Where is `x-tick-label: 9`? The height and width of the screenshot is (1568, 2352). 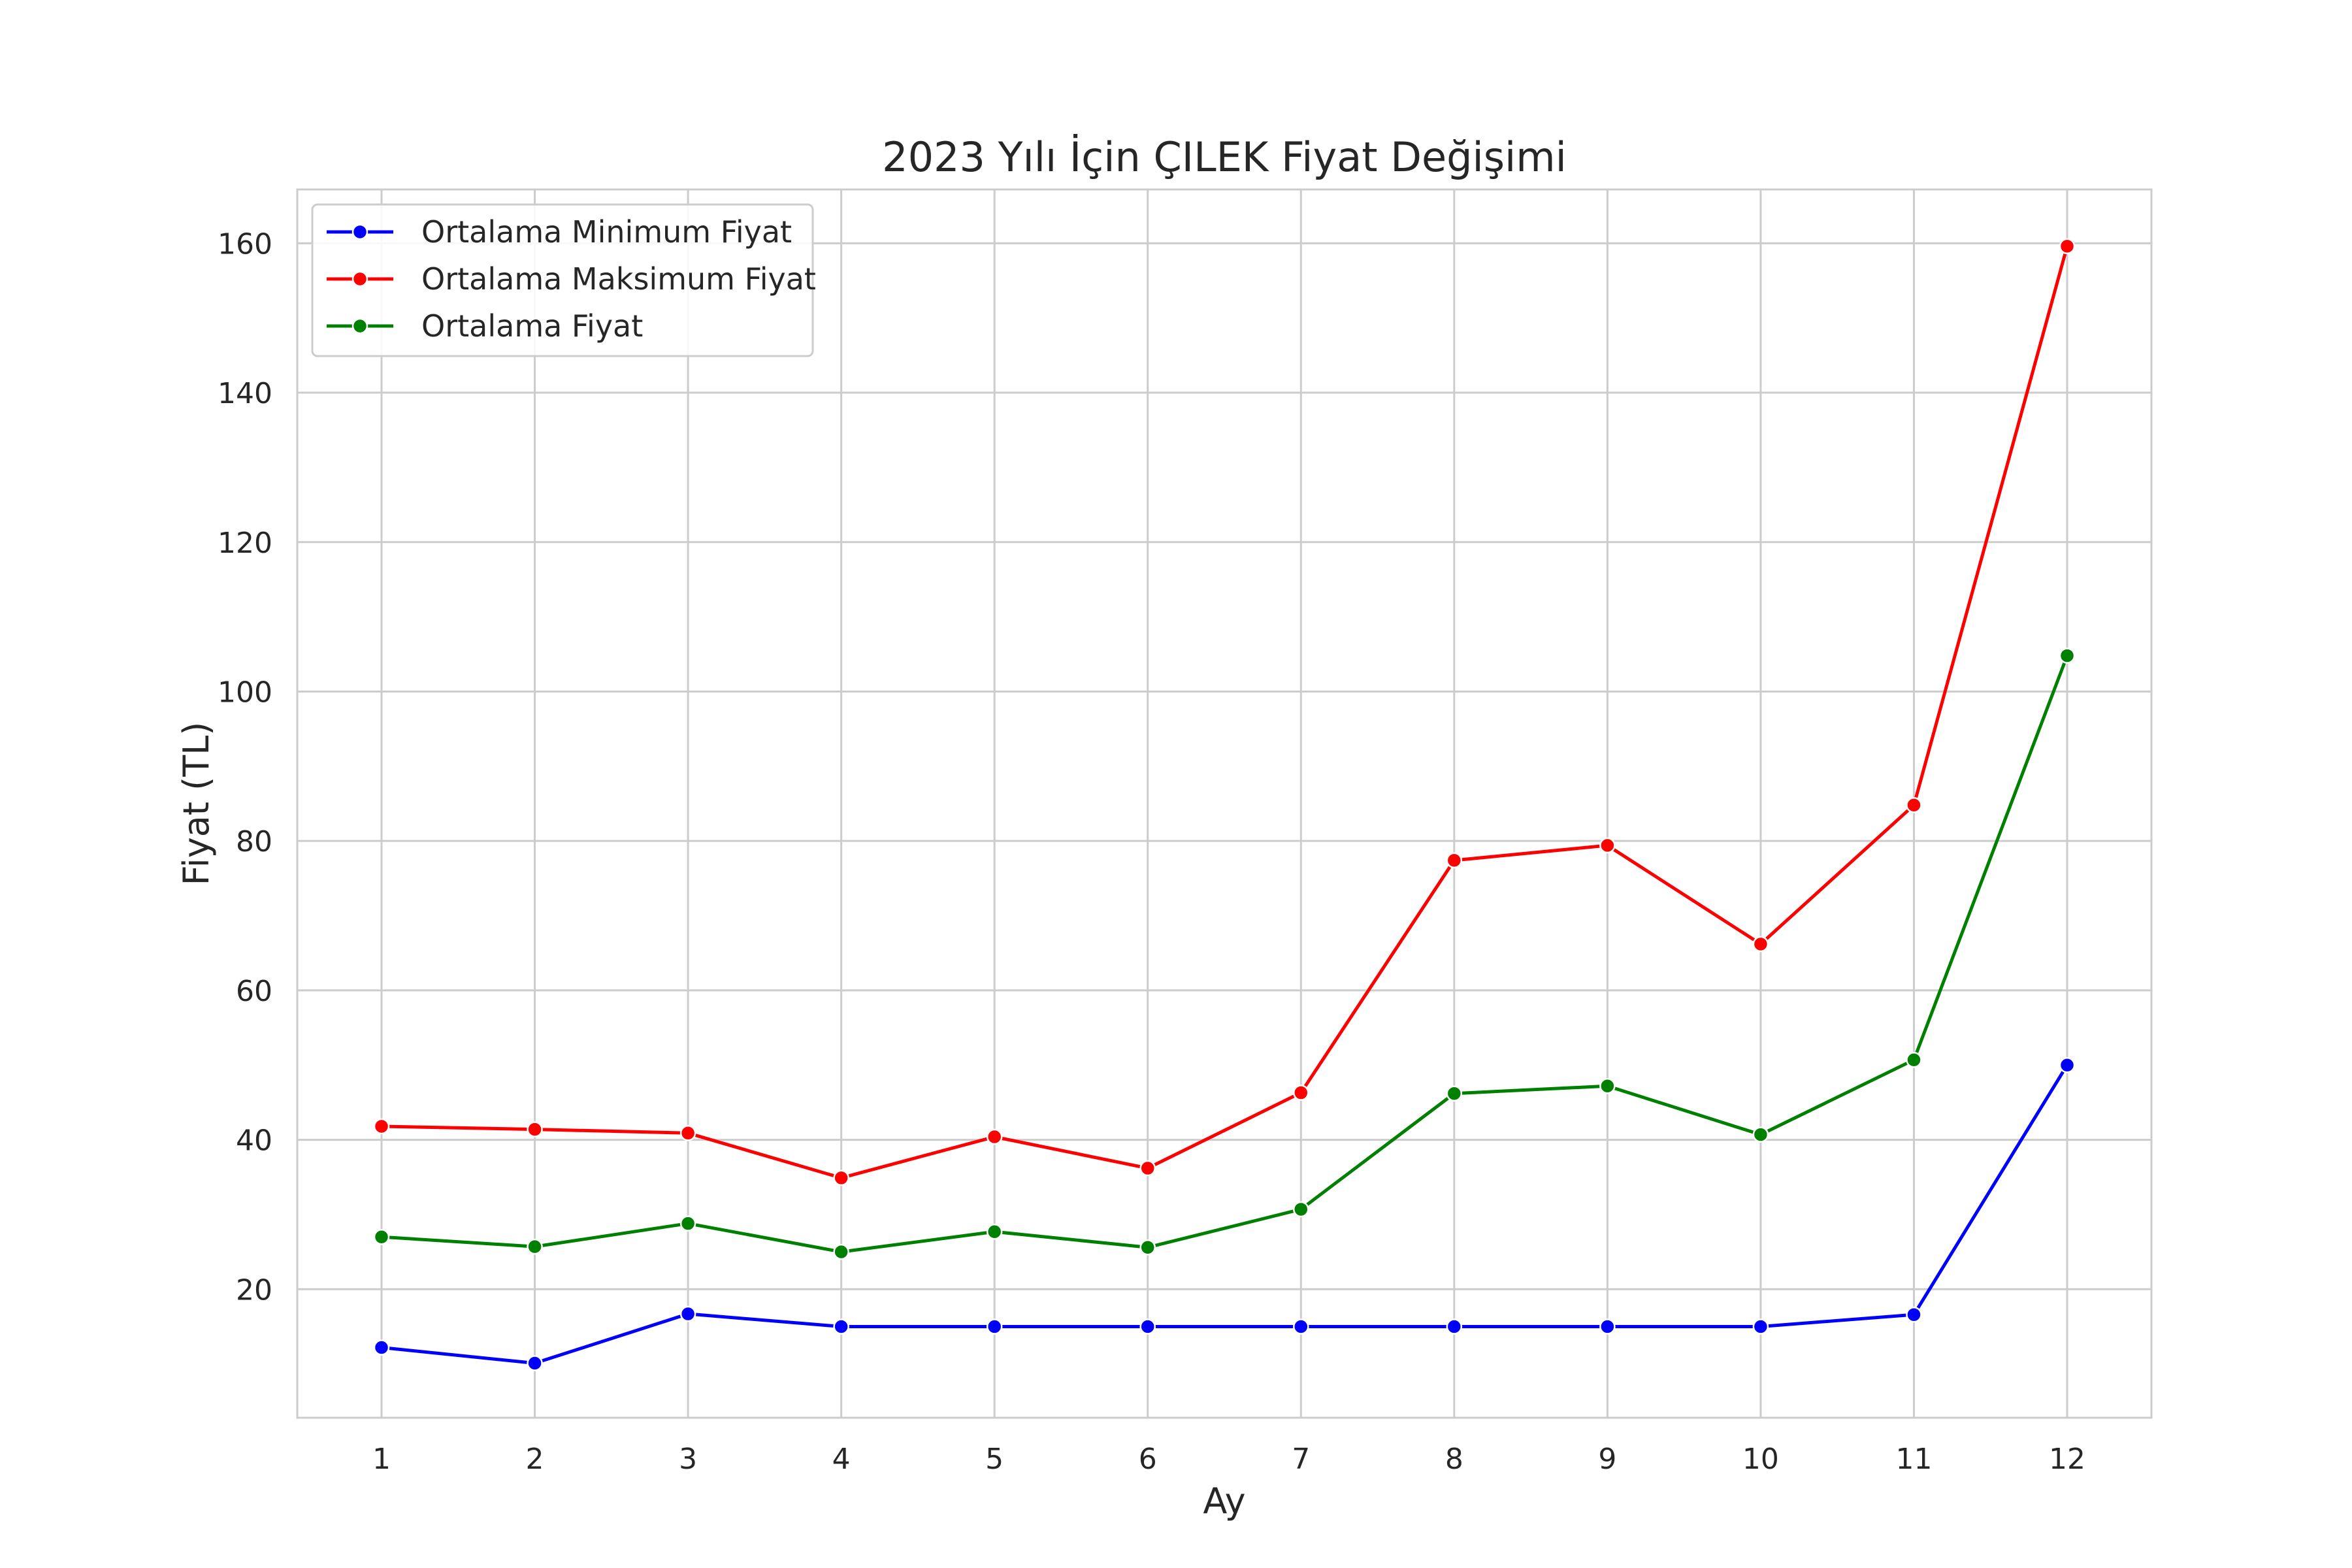
x-tick-label: 9 is located at coordinates (1607, 1459).